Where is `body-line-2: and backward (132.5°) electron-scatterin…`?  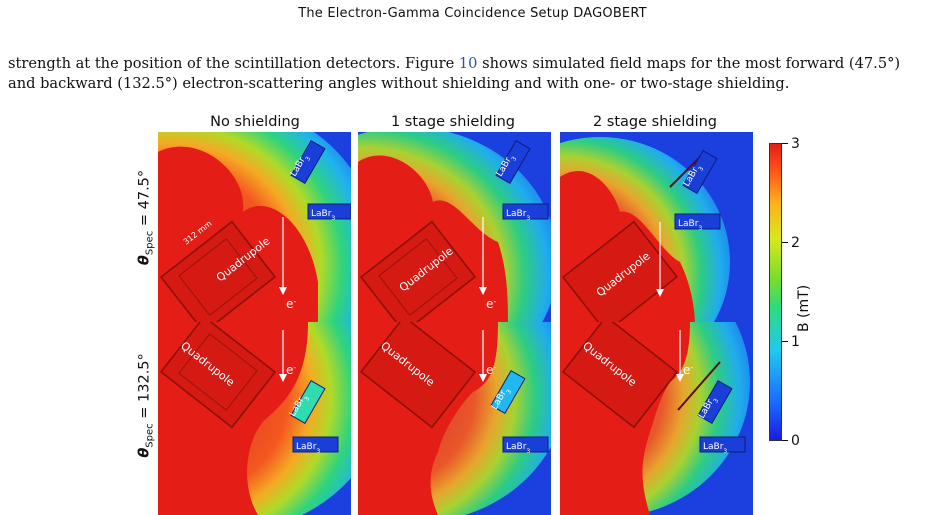 body-line-2: and backward (132.5°) electron-scatterin… is located at coordinates (399, 83).